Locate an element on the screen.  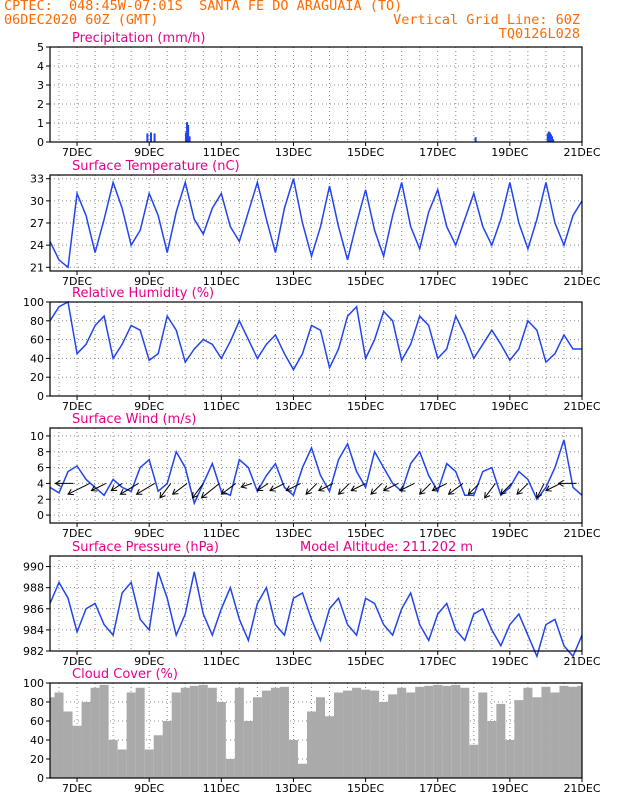
panel-title: Surface Temperature (nC) is located at coordinates (156, 166).